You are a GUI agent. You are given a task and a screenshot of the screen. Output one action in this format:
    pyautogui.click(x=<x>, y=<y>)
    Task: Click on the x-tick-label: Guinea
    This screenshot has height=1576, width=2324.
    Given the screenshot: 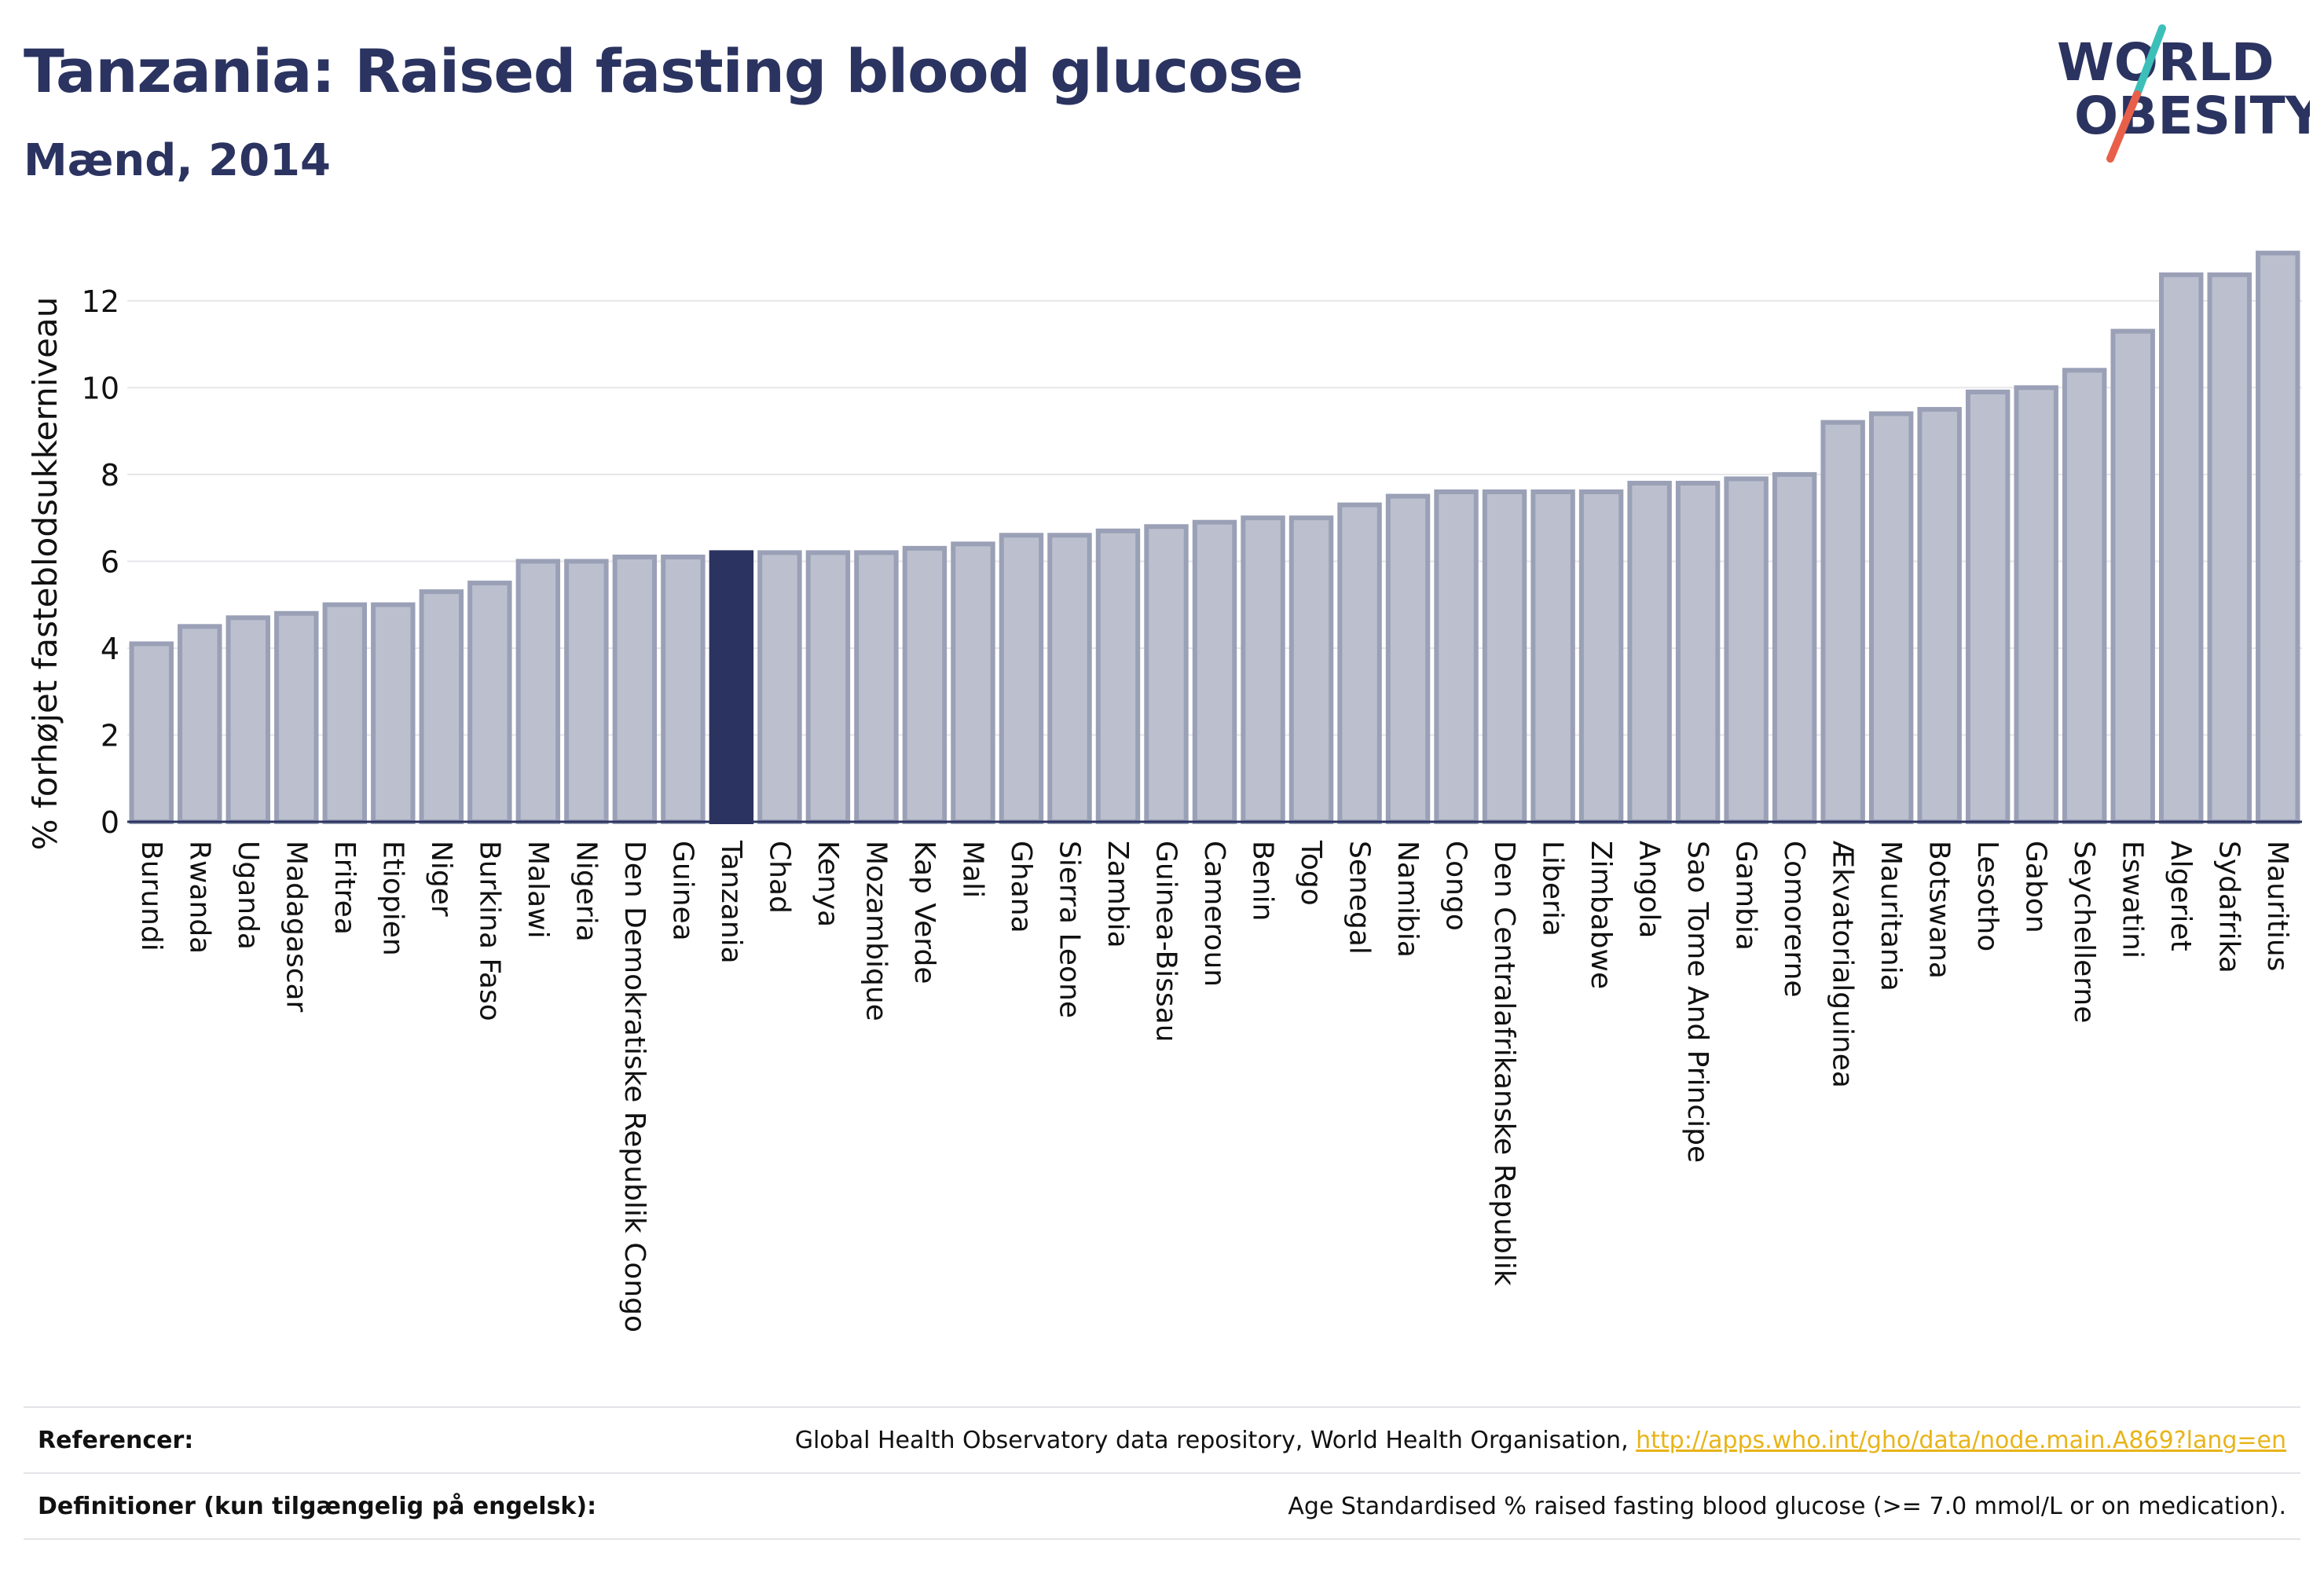 What is the action you would take?
    pyautogui.click(x=682, y=891)
    